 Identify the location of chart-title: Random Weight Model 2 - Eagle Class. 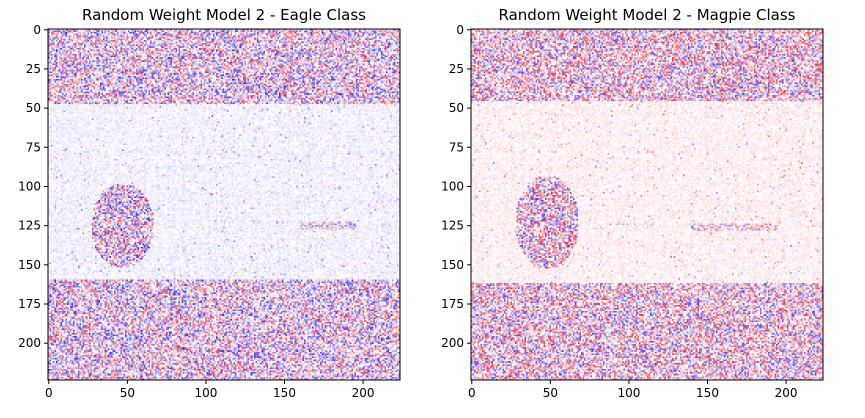
(224, 15).